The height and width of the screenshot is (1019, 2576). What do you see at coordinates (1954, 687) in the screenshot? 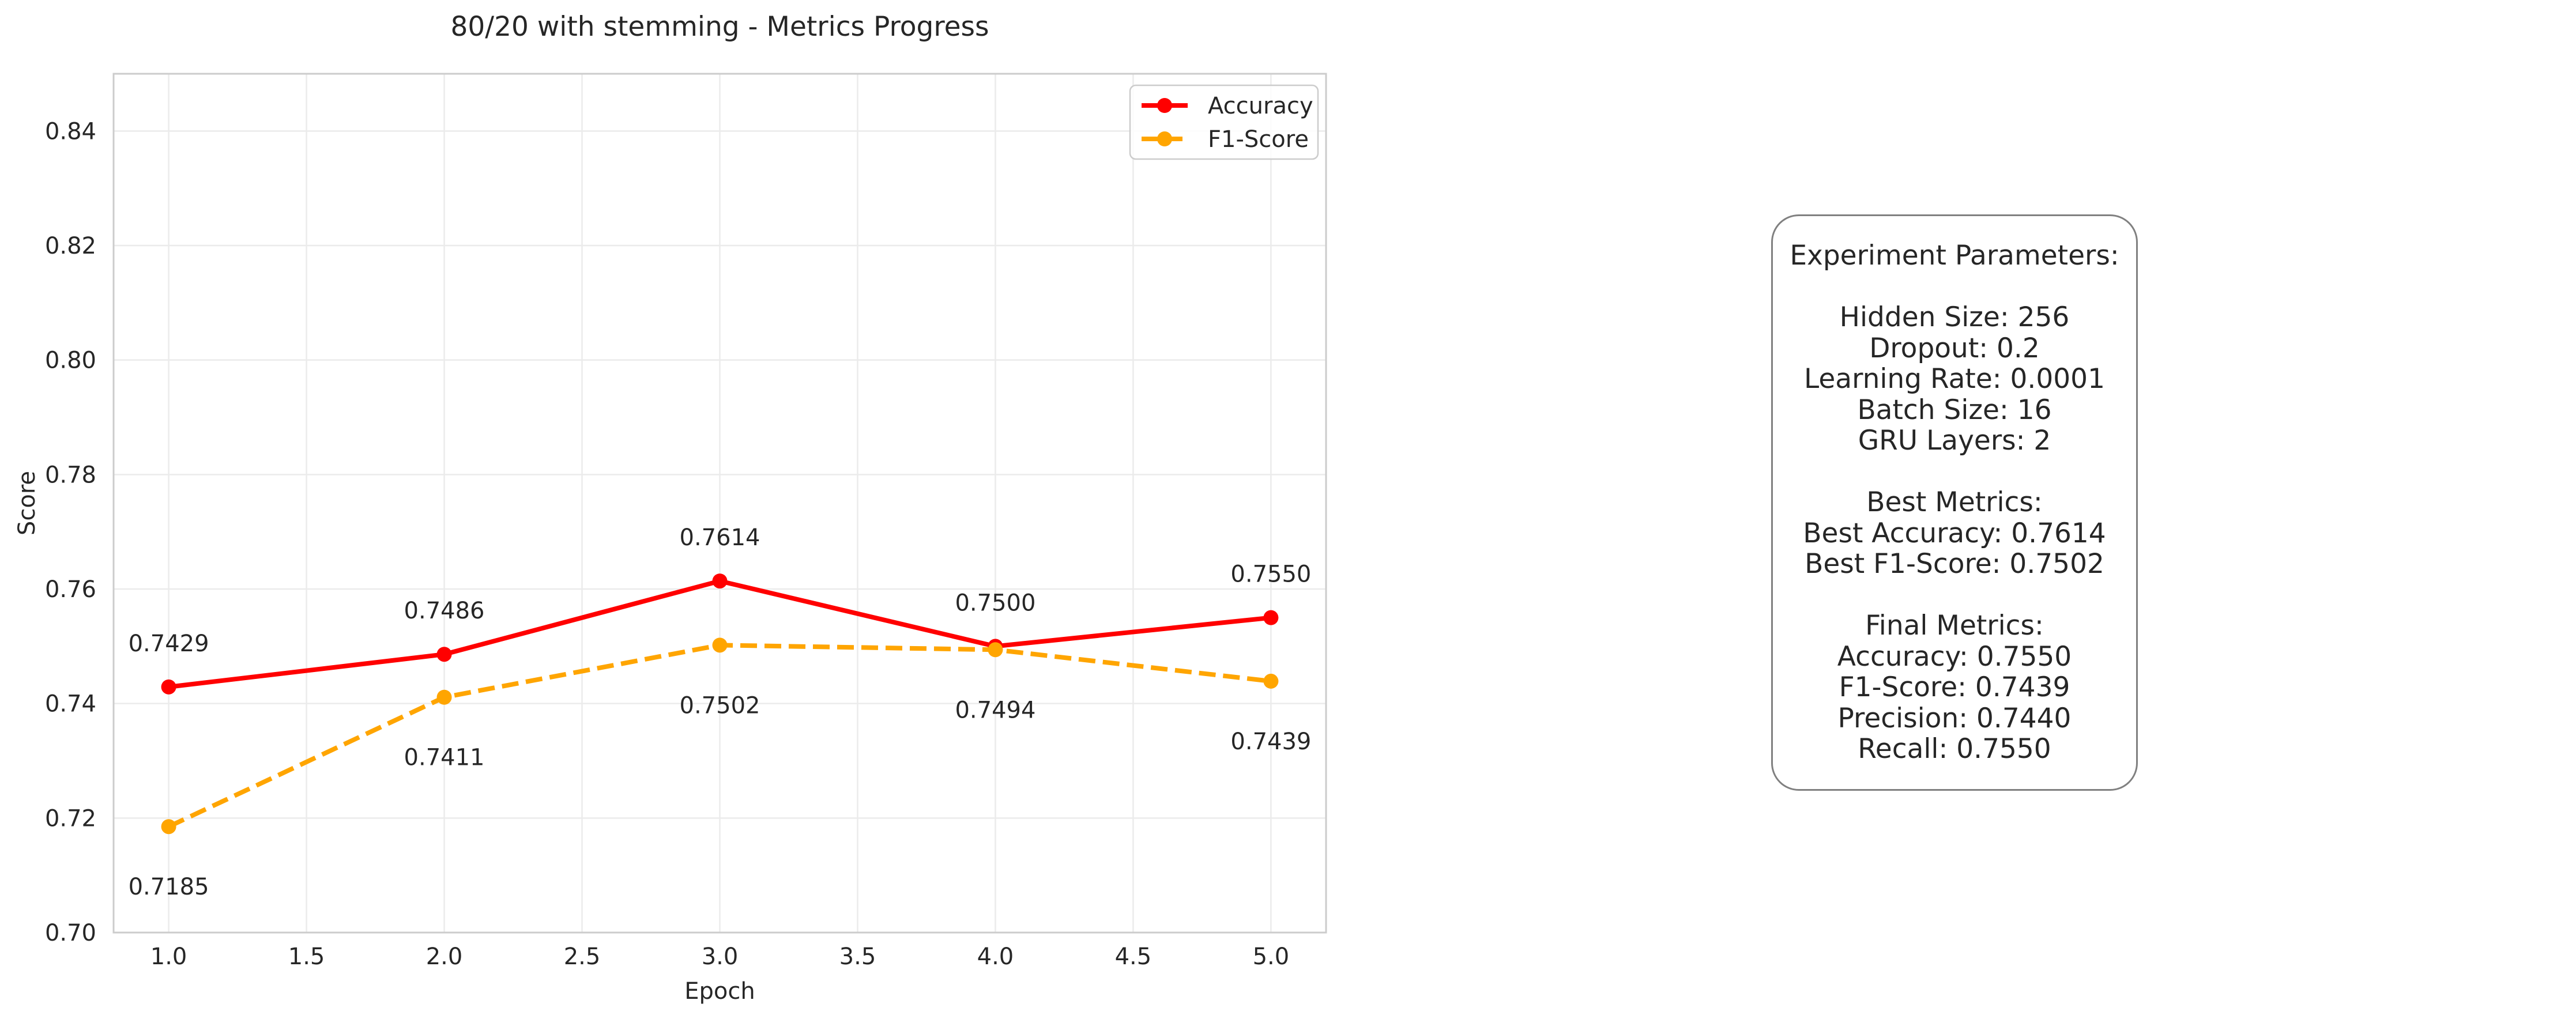
I see `params-line: F1-Score: 0.7439` at bounding box center [1954, 687].